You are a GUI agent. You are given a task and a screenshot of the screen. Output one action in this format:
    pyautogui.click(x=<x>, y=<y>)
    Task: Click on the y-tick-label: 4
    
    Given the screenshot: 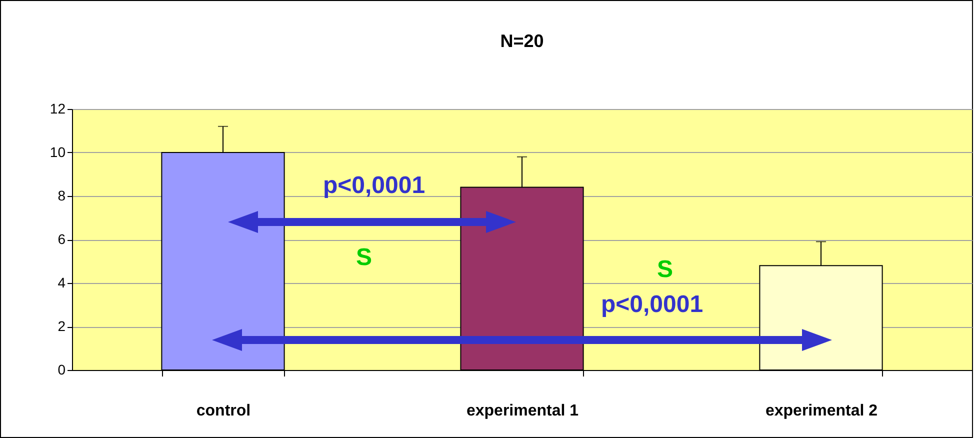 What is the action you would take?
    pyautogui.click(x=62, y=282)
    